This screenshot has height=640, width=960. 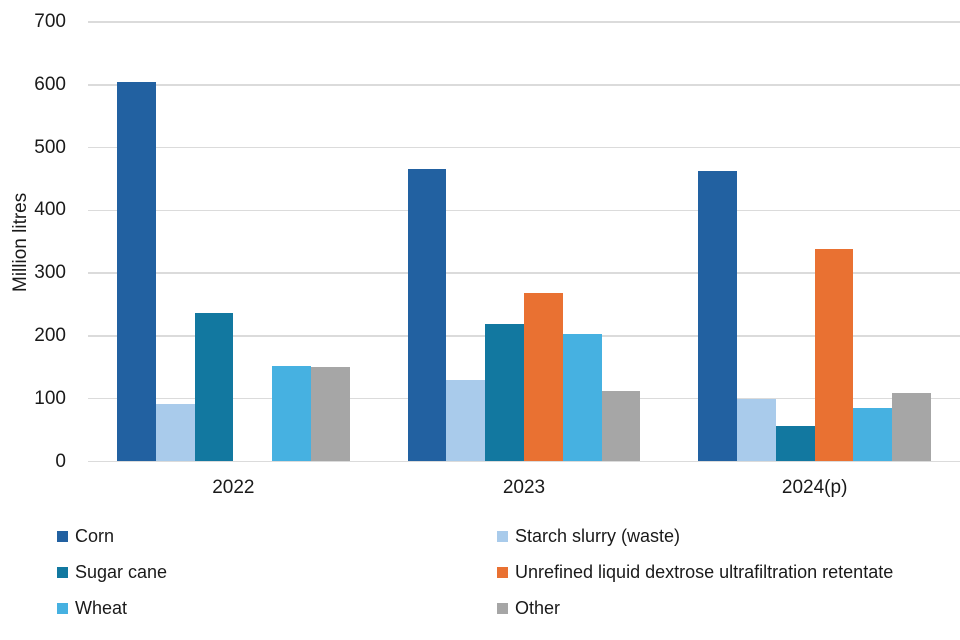 What do you see at coordinates (277, 572) in the screenshot?
I see `legend-item-sugar-cane: Sugar cane` at bounding box center [277, 572].